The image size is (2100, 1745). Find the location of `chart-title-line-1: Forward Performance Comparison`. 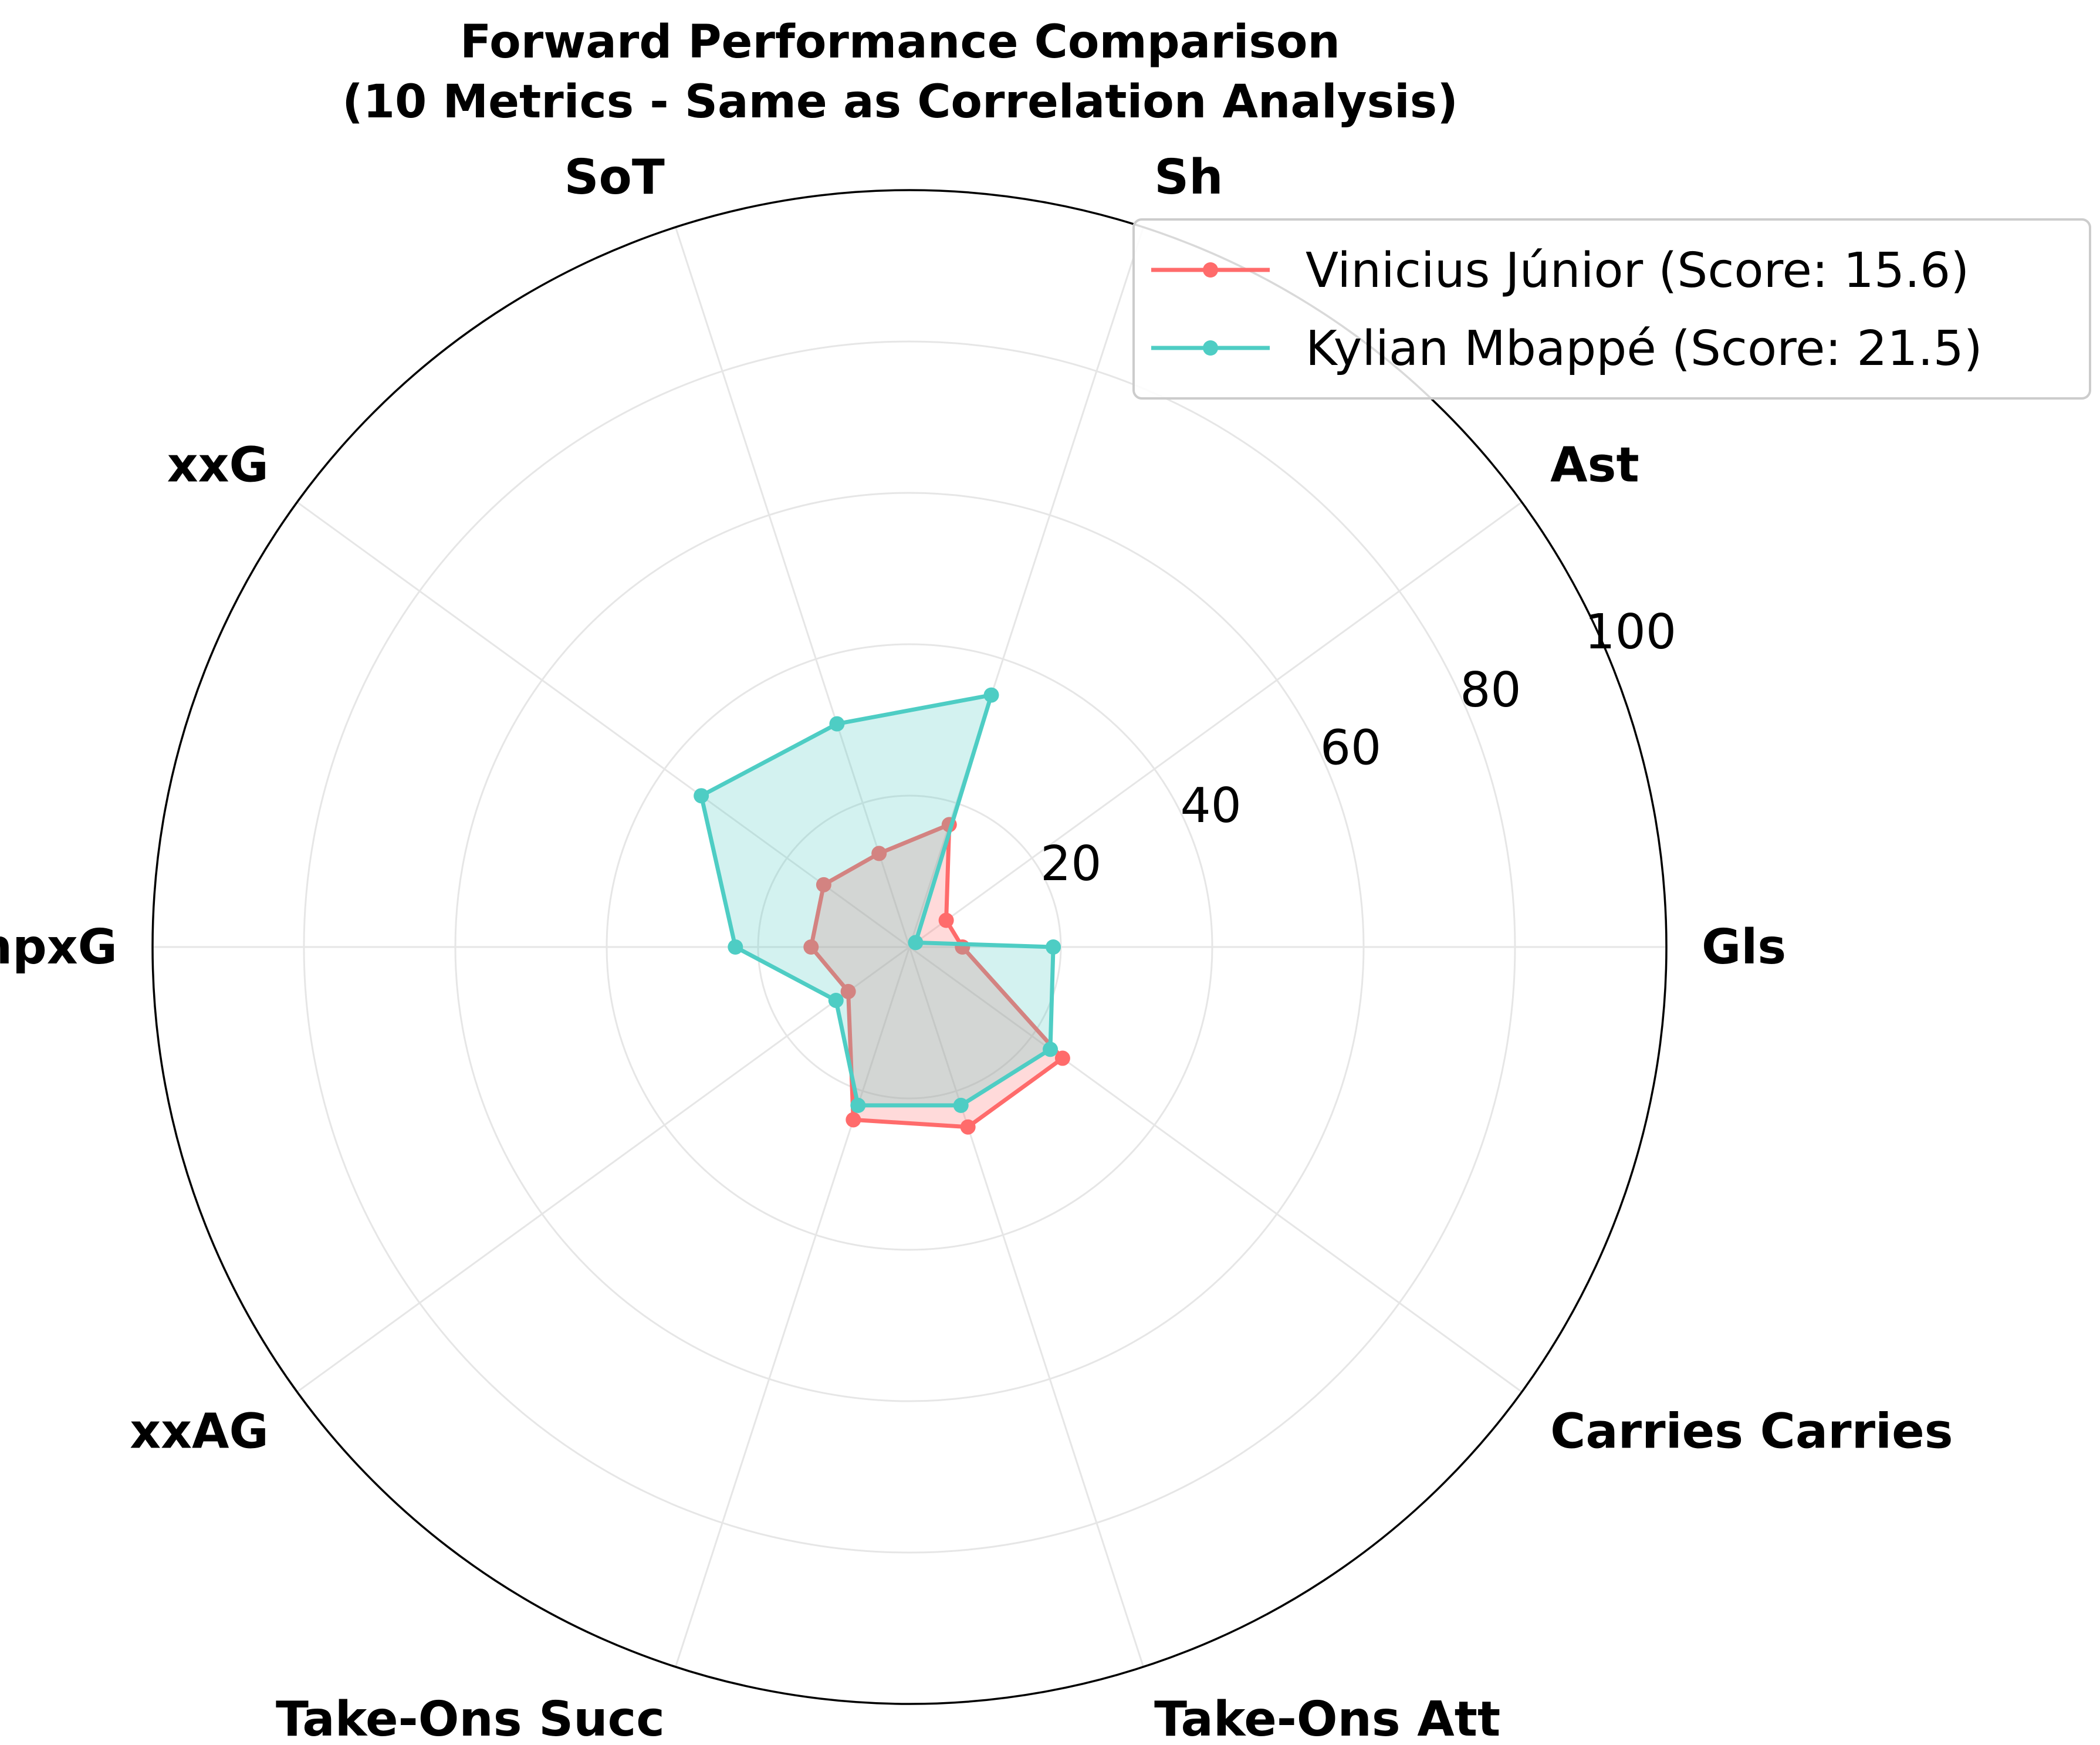

chart-title-line-1: Forward Performance Comparison is located at coordinates (900, 42).